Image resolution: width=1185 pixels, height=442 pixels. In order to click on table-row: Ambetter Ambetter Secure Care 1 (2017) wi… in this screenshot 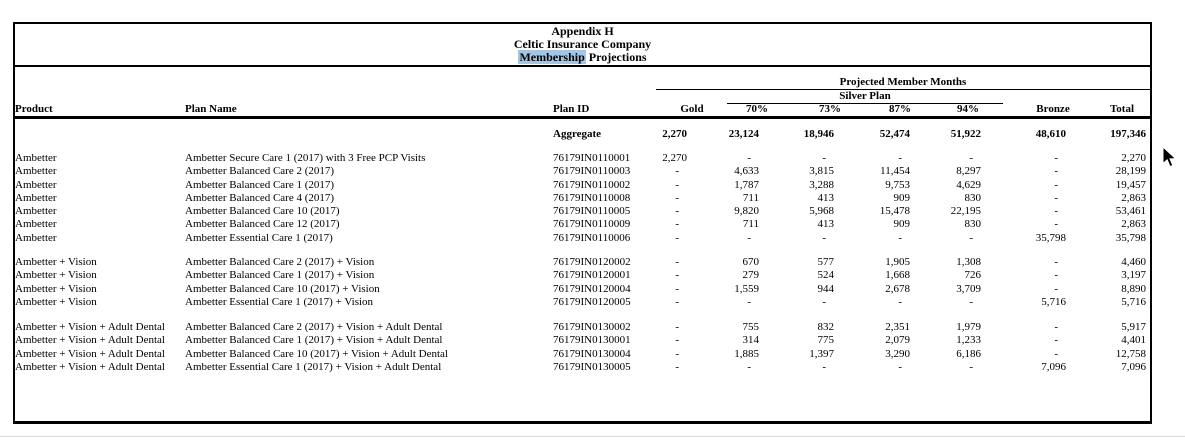, I will do `click(592, 158)`.